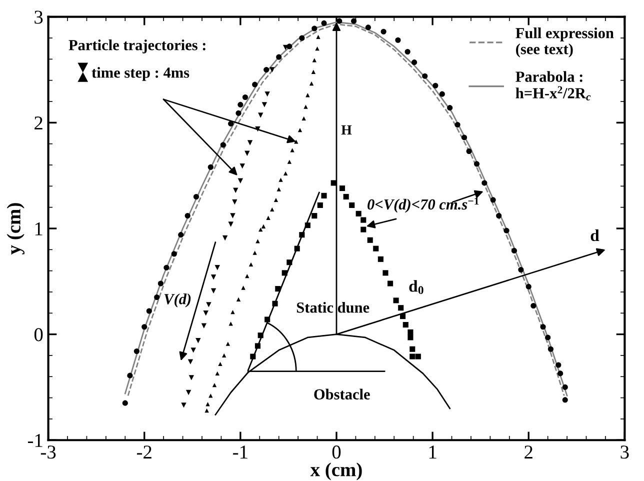  Describe the element at coordinates (346, 129) in the screenshot. I see `annotation: H` at that location.